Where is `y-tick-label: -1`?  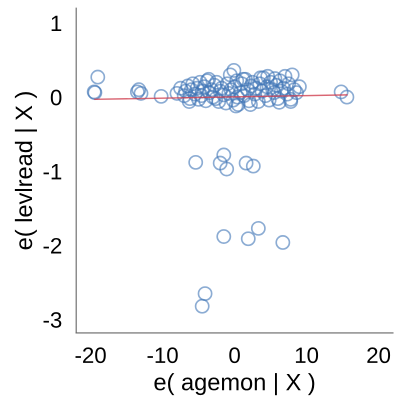
y-tick-label: -1 is located at coordinates (53, 172).